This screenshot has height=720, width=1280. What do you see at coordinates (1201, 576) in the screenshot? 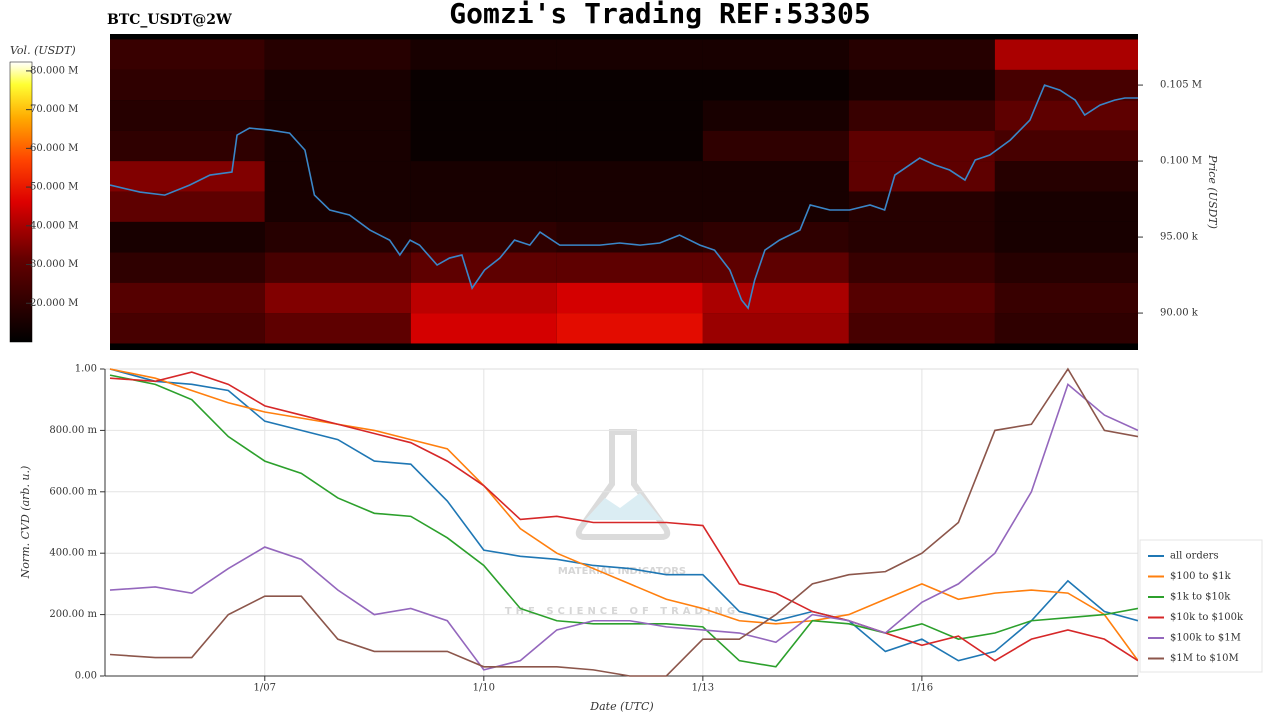
I see `legend-label: $100 to $1k` at bounding box center [1201, 576].